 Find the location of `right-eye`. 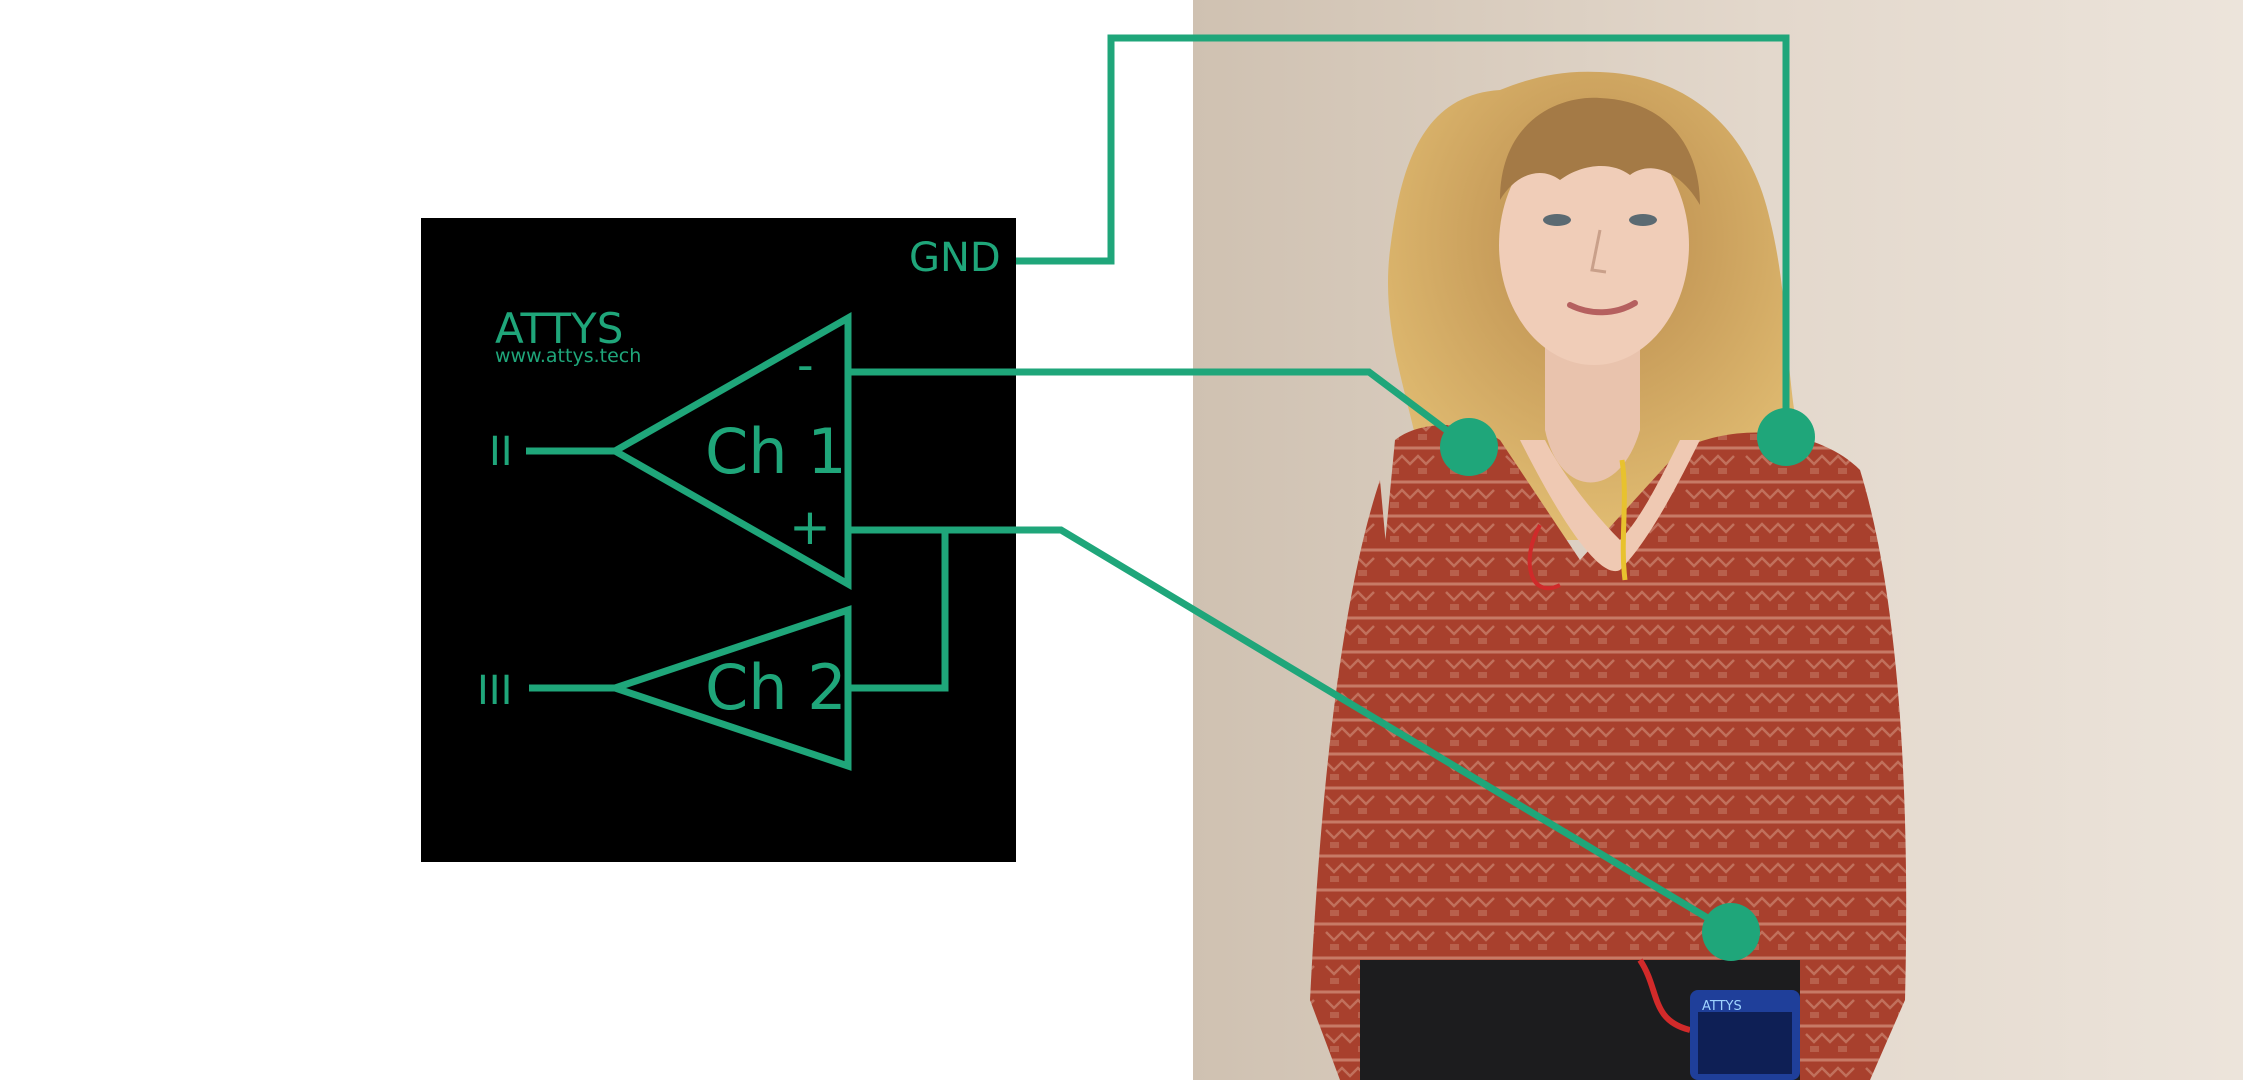

right-eye is located at coordinates (1643, 220).